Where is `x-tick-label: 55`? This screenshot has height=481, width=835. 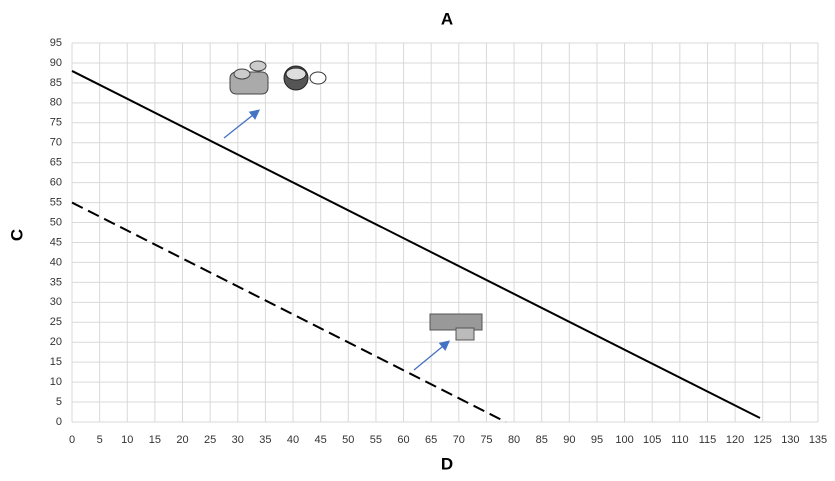 x-tick-label: 55 is located at coordinates (376, 440).